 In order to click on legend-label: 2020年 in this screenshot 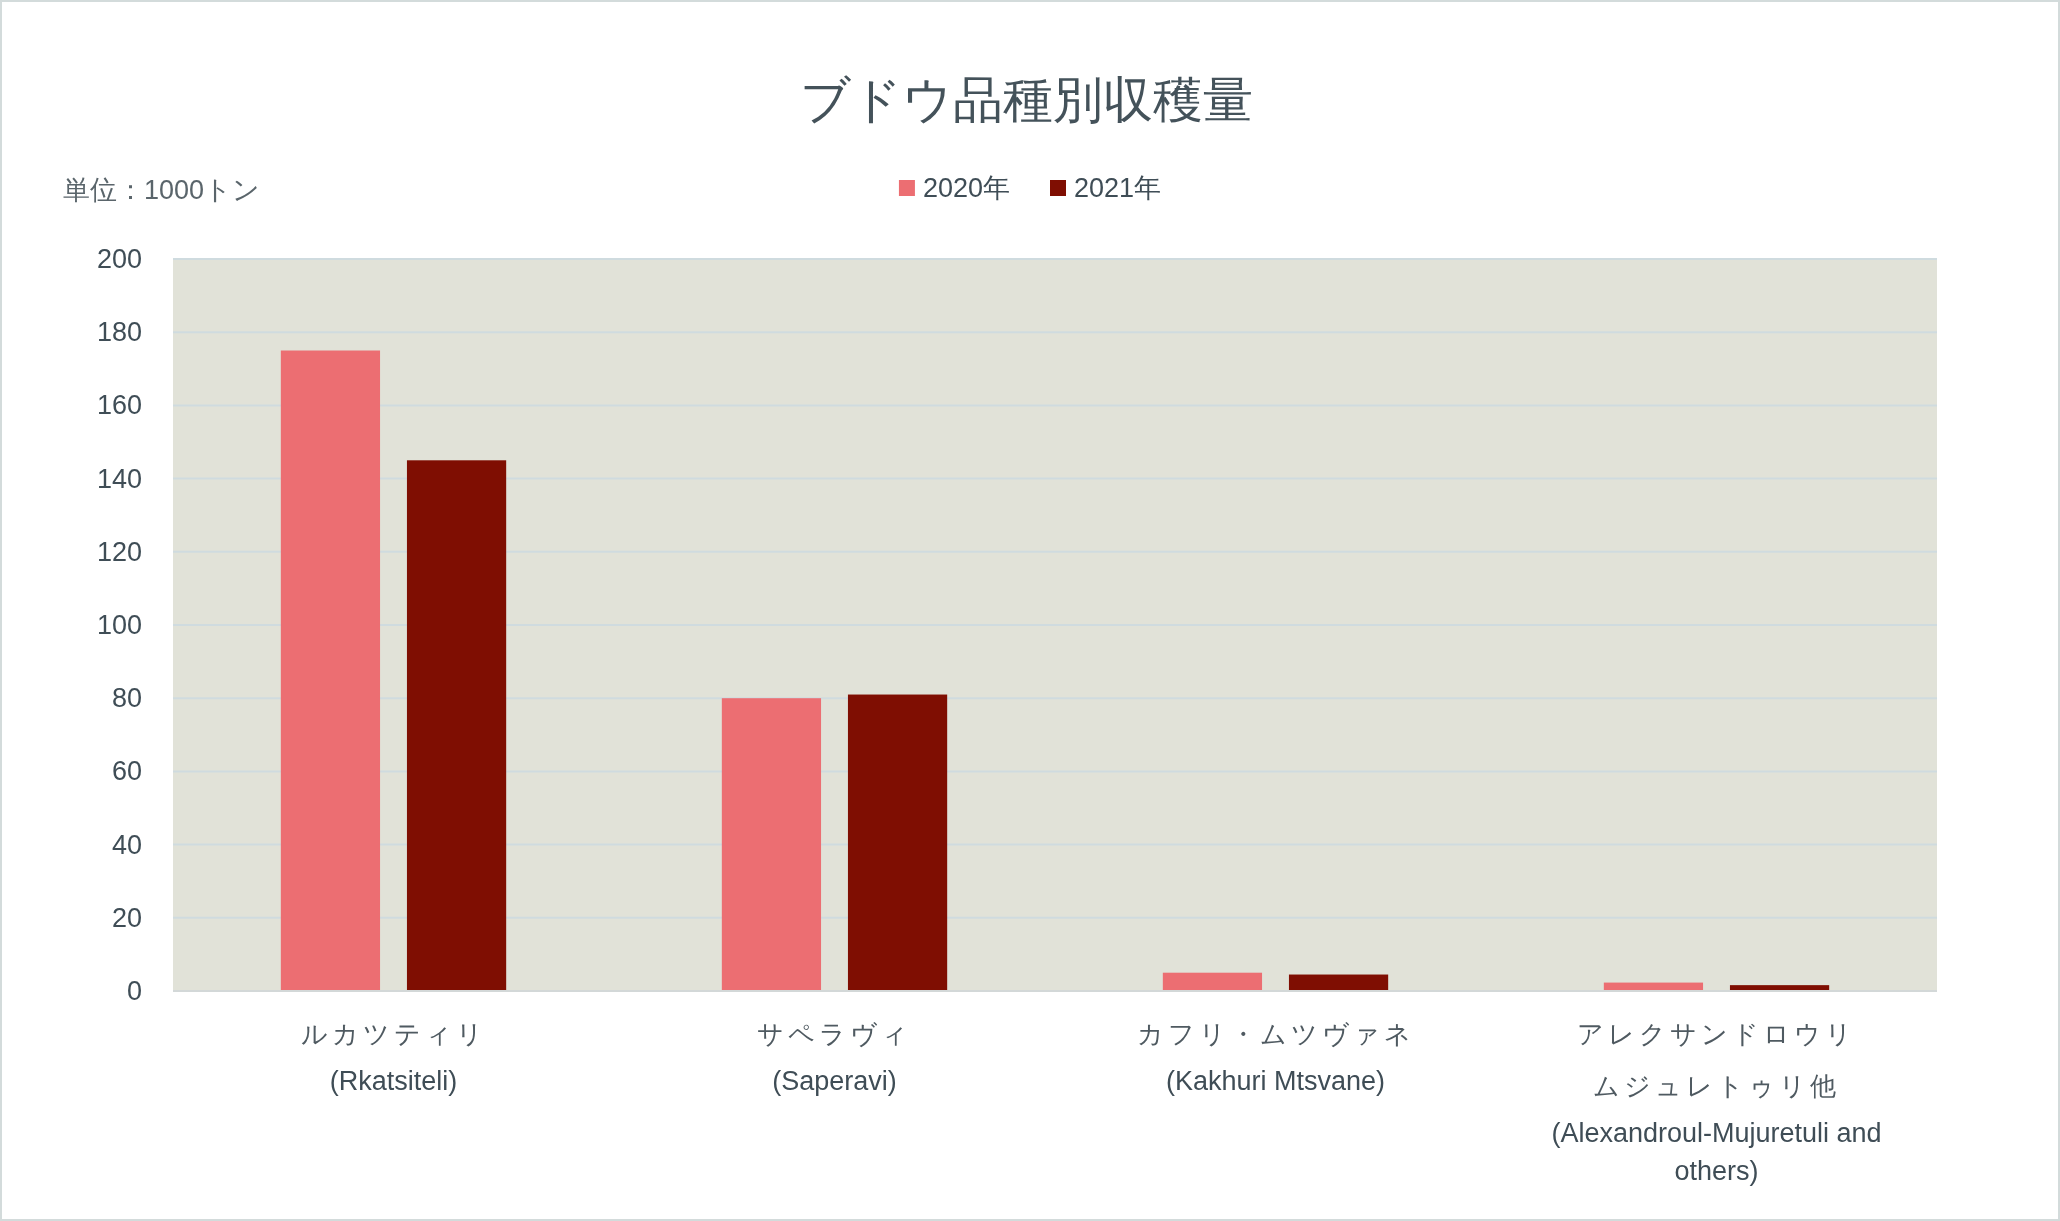, I will do `click(966, 188)`.